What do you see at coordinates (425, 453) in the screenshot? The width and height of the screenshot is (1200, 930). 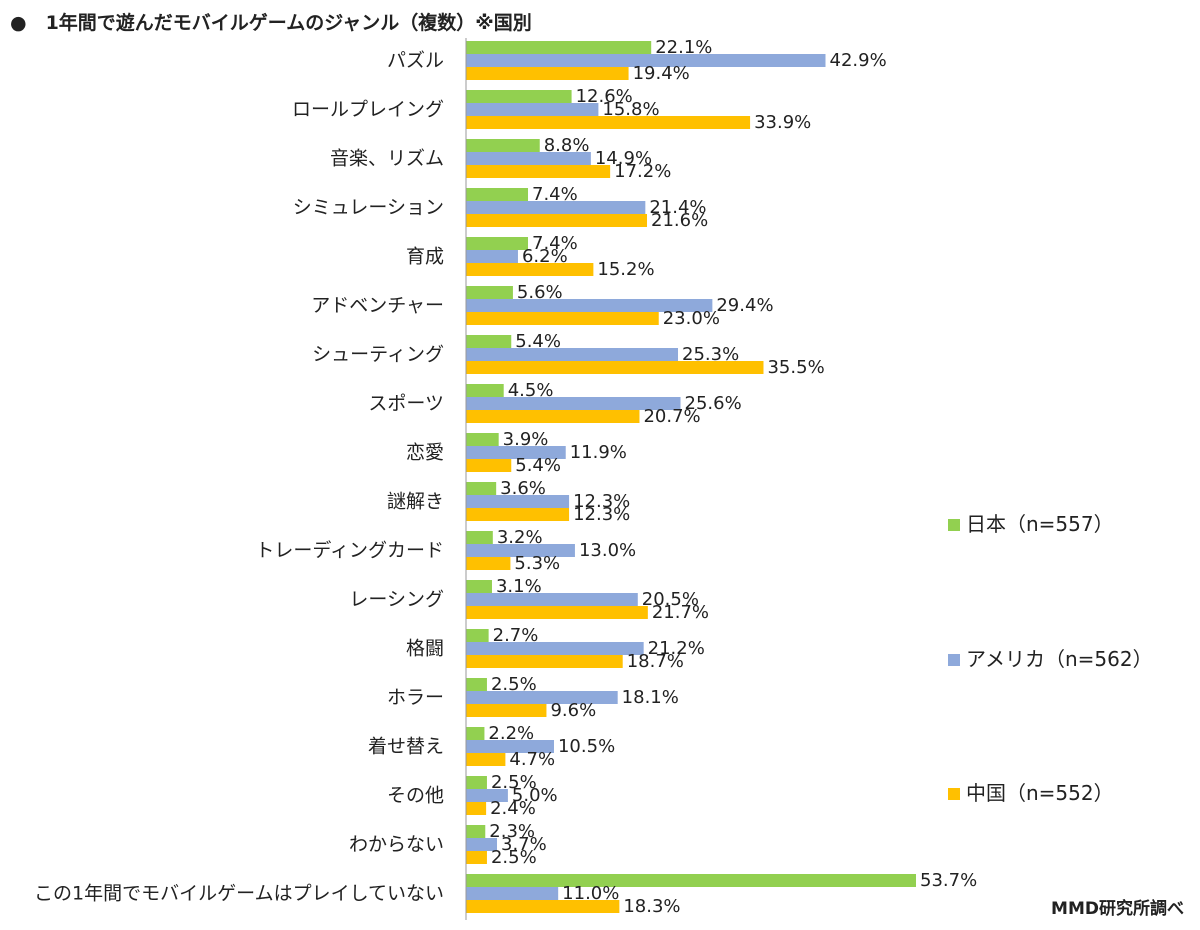 I see `category-label: 恋愛` at bounding box center [425, 453].